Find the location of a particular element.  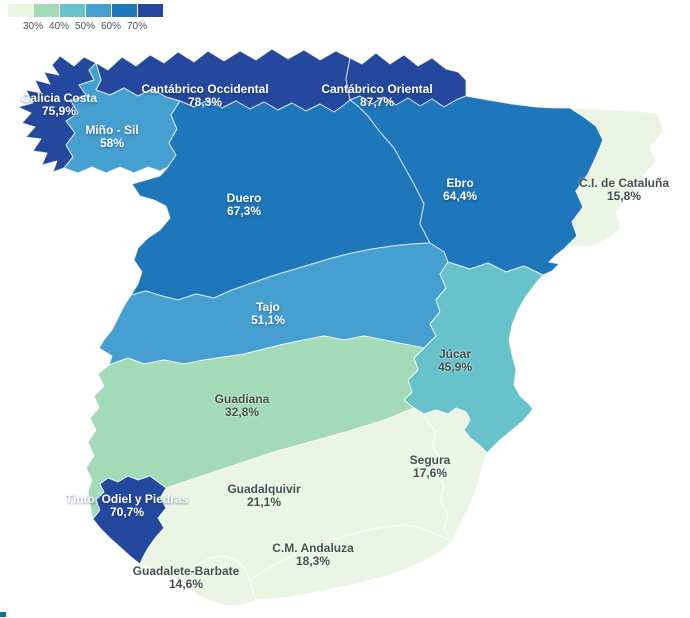

region-tinto-odiel-piedras is located at coordinates (129, 520).